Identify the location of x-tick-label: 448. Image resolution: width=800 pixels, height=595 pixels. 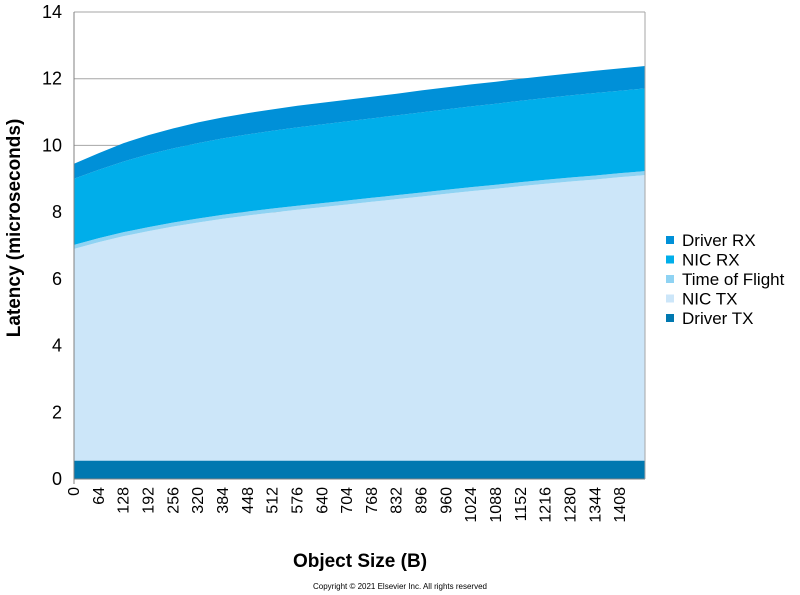
(248, 500).